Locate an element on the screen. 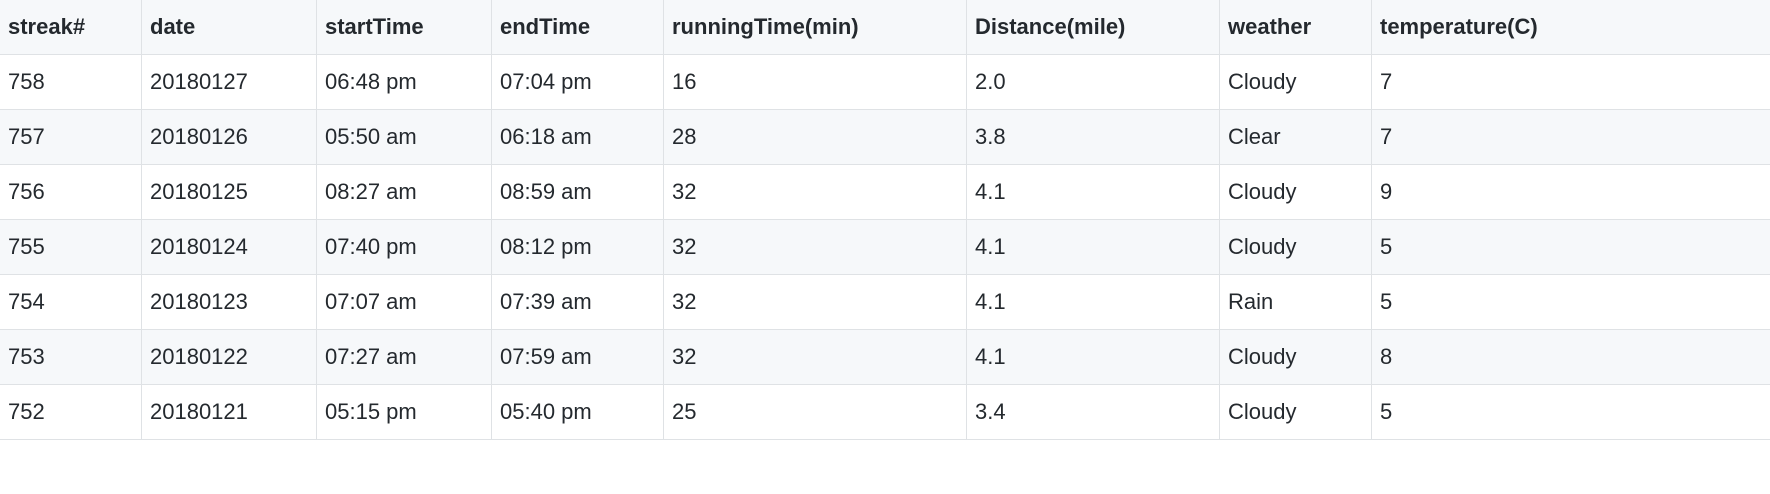 This screenshot has width=1770, height=494. cell-date: 20180124 is located at coordinates (229, 247).